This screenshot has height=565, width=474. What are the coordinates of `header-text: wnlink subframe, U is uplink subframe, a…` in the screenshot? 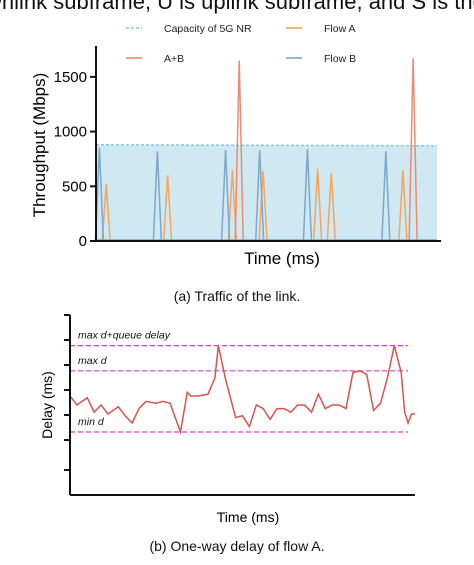 It's located at (237, 7).